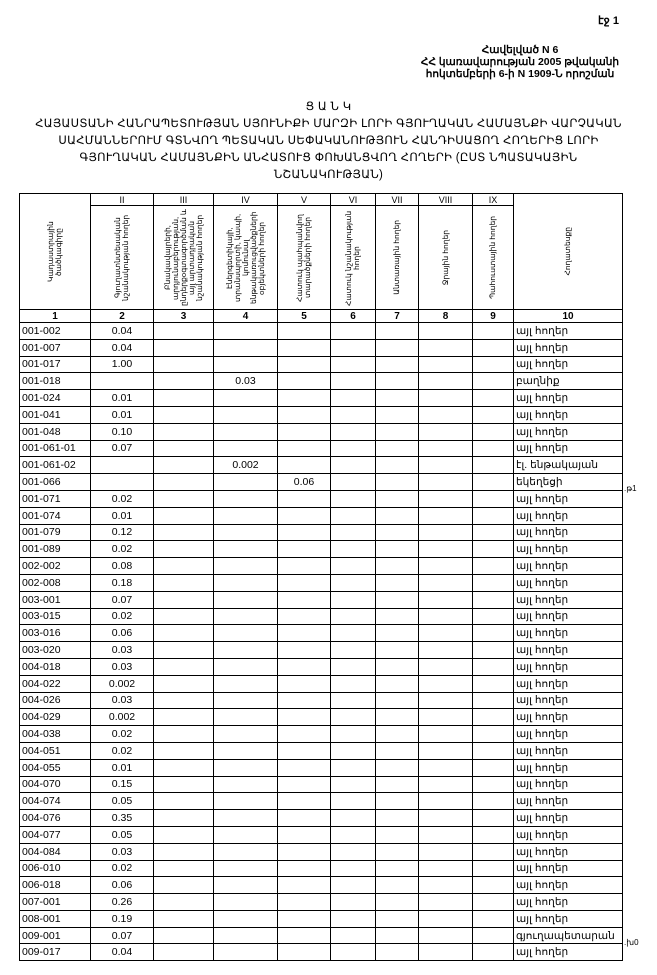  I want to click on table-row: 001-089 0.02 այլ հողեր, so click(321, 549).